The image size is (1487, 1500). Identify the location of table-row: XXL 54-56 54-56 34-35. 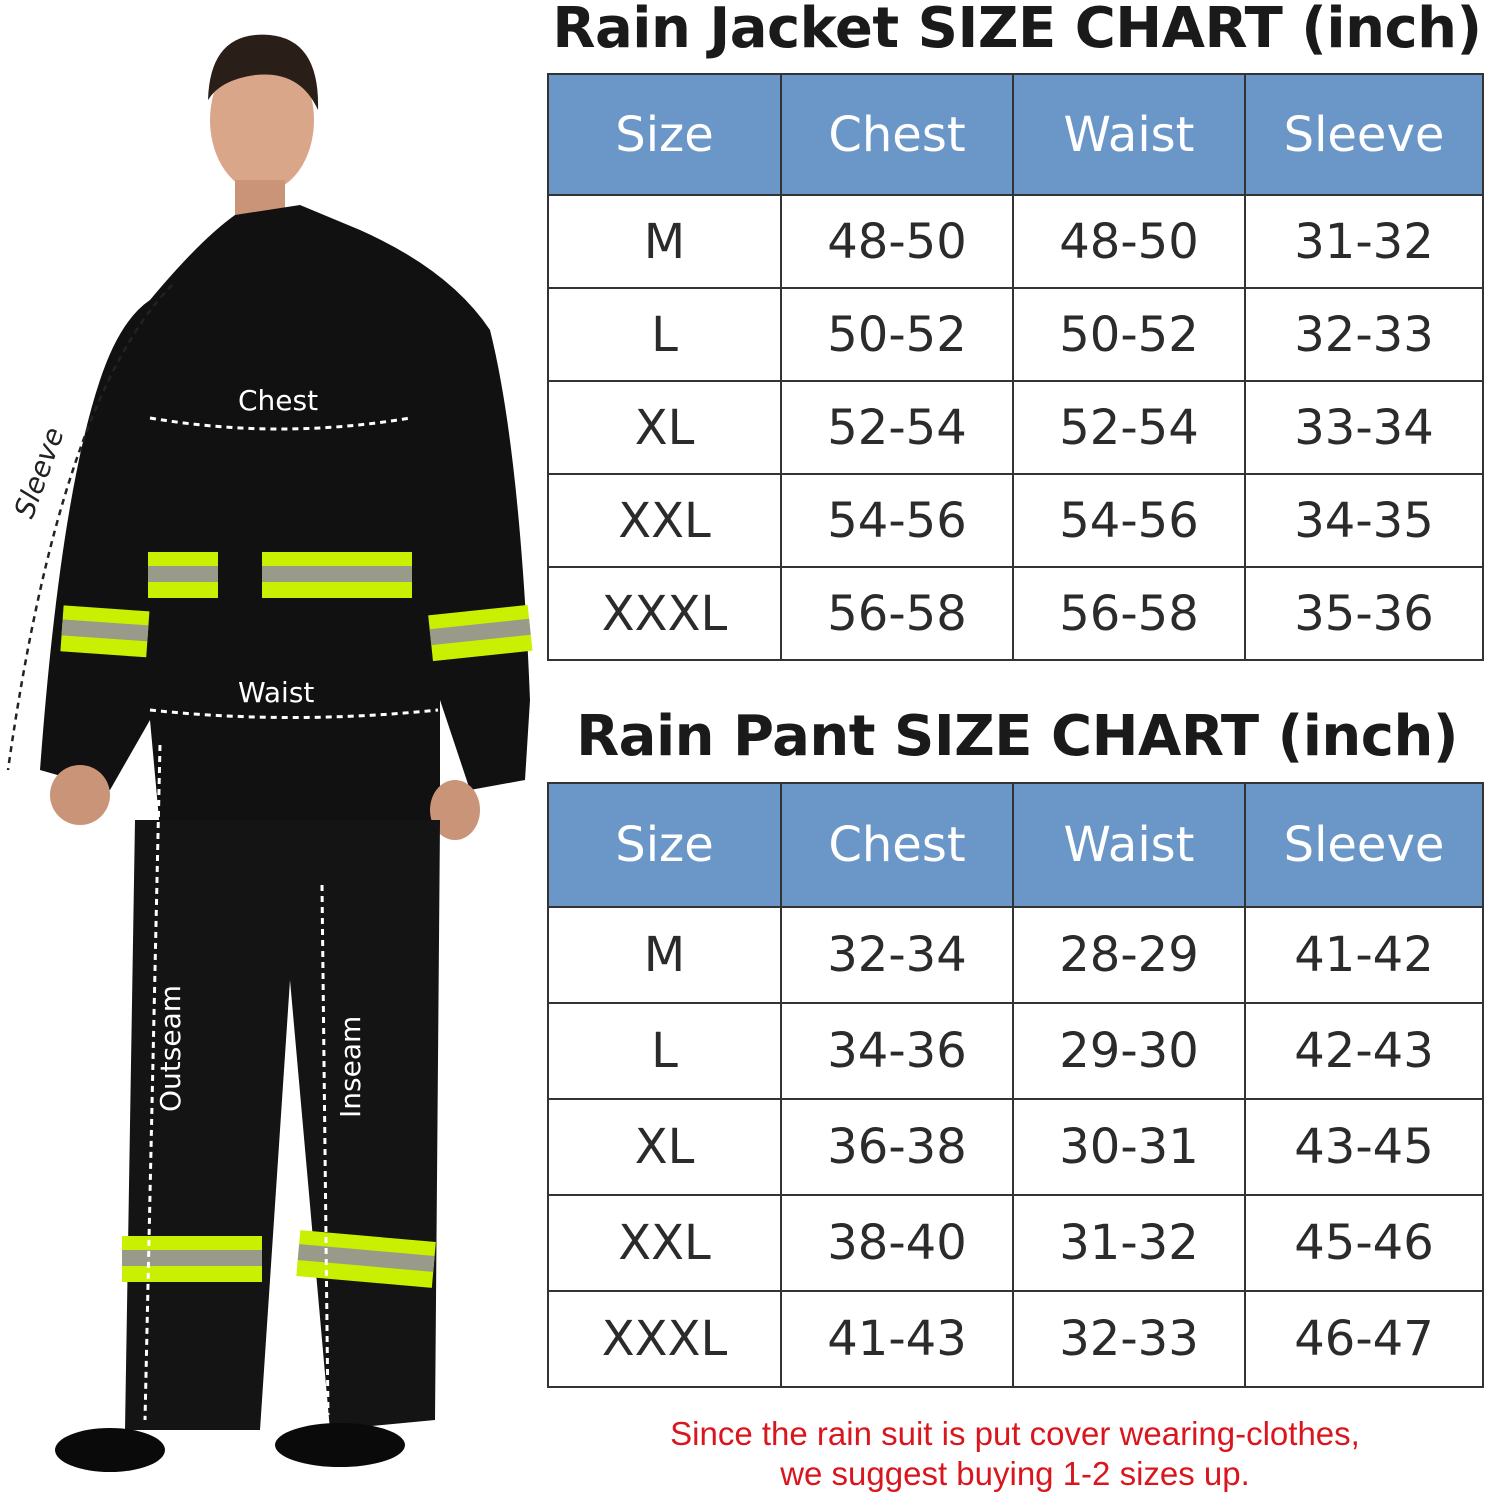
(1015, 520).